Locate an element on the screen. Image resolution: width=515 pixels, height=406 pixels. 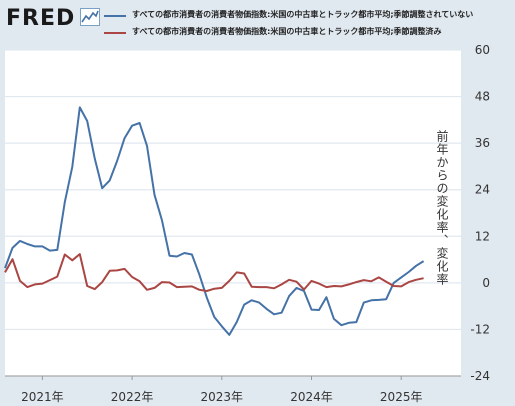
x-tick-label: 2023年 is located at coordinates (222, 397).